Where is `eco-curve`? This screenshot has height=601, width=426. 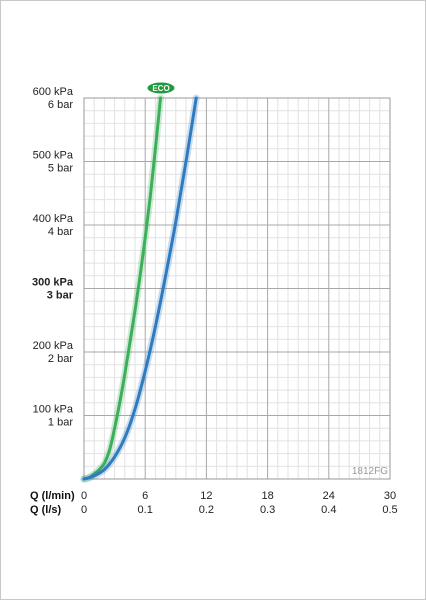 eco-curve is located at coordinates (122, 288).